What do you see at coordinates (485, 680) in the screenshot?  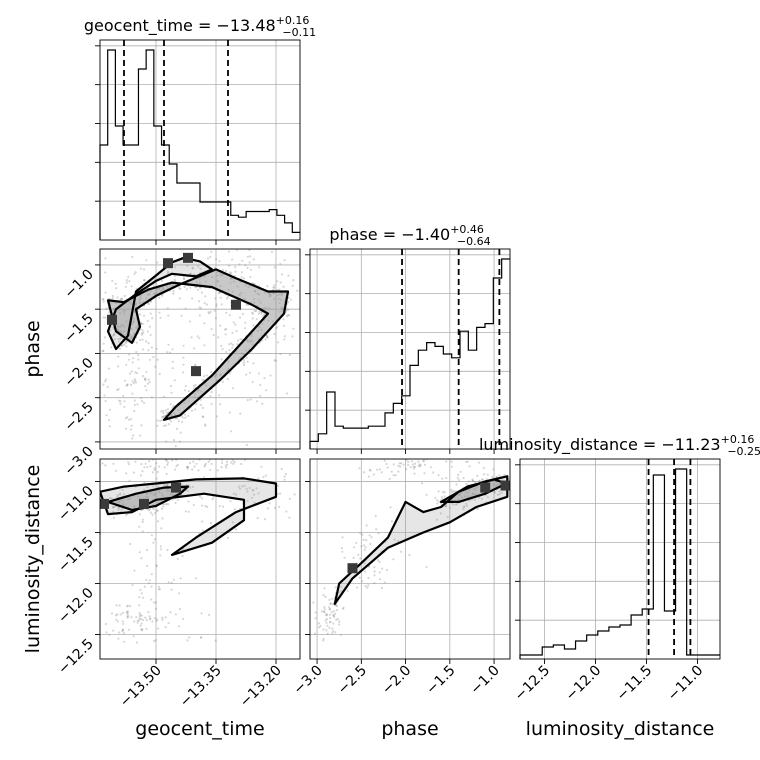 I see `x-tick-label: −1.0` at bounding box center [485, 680].